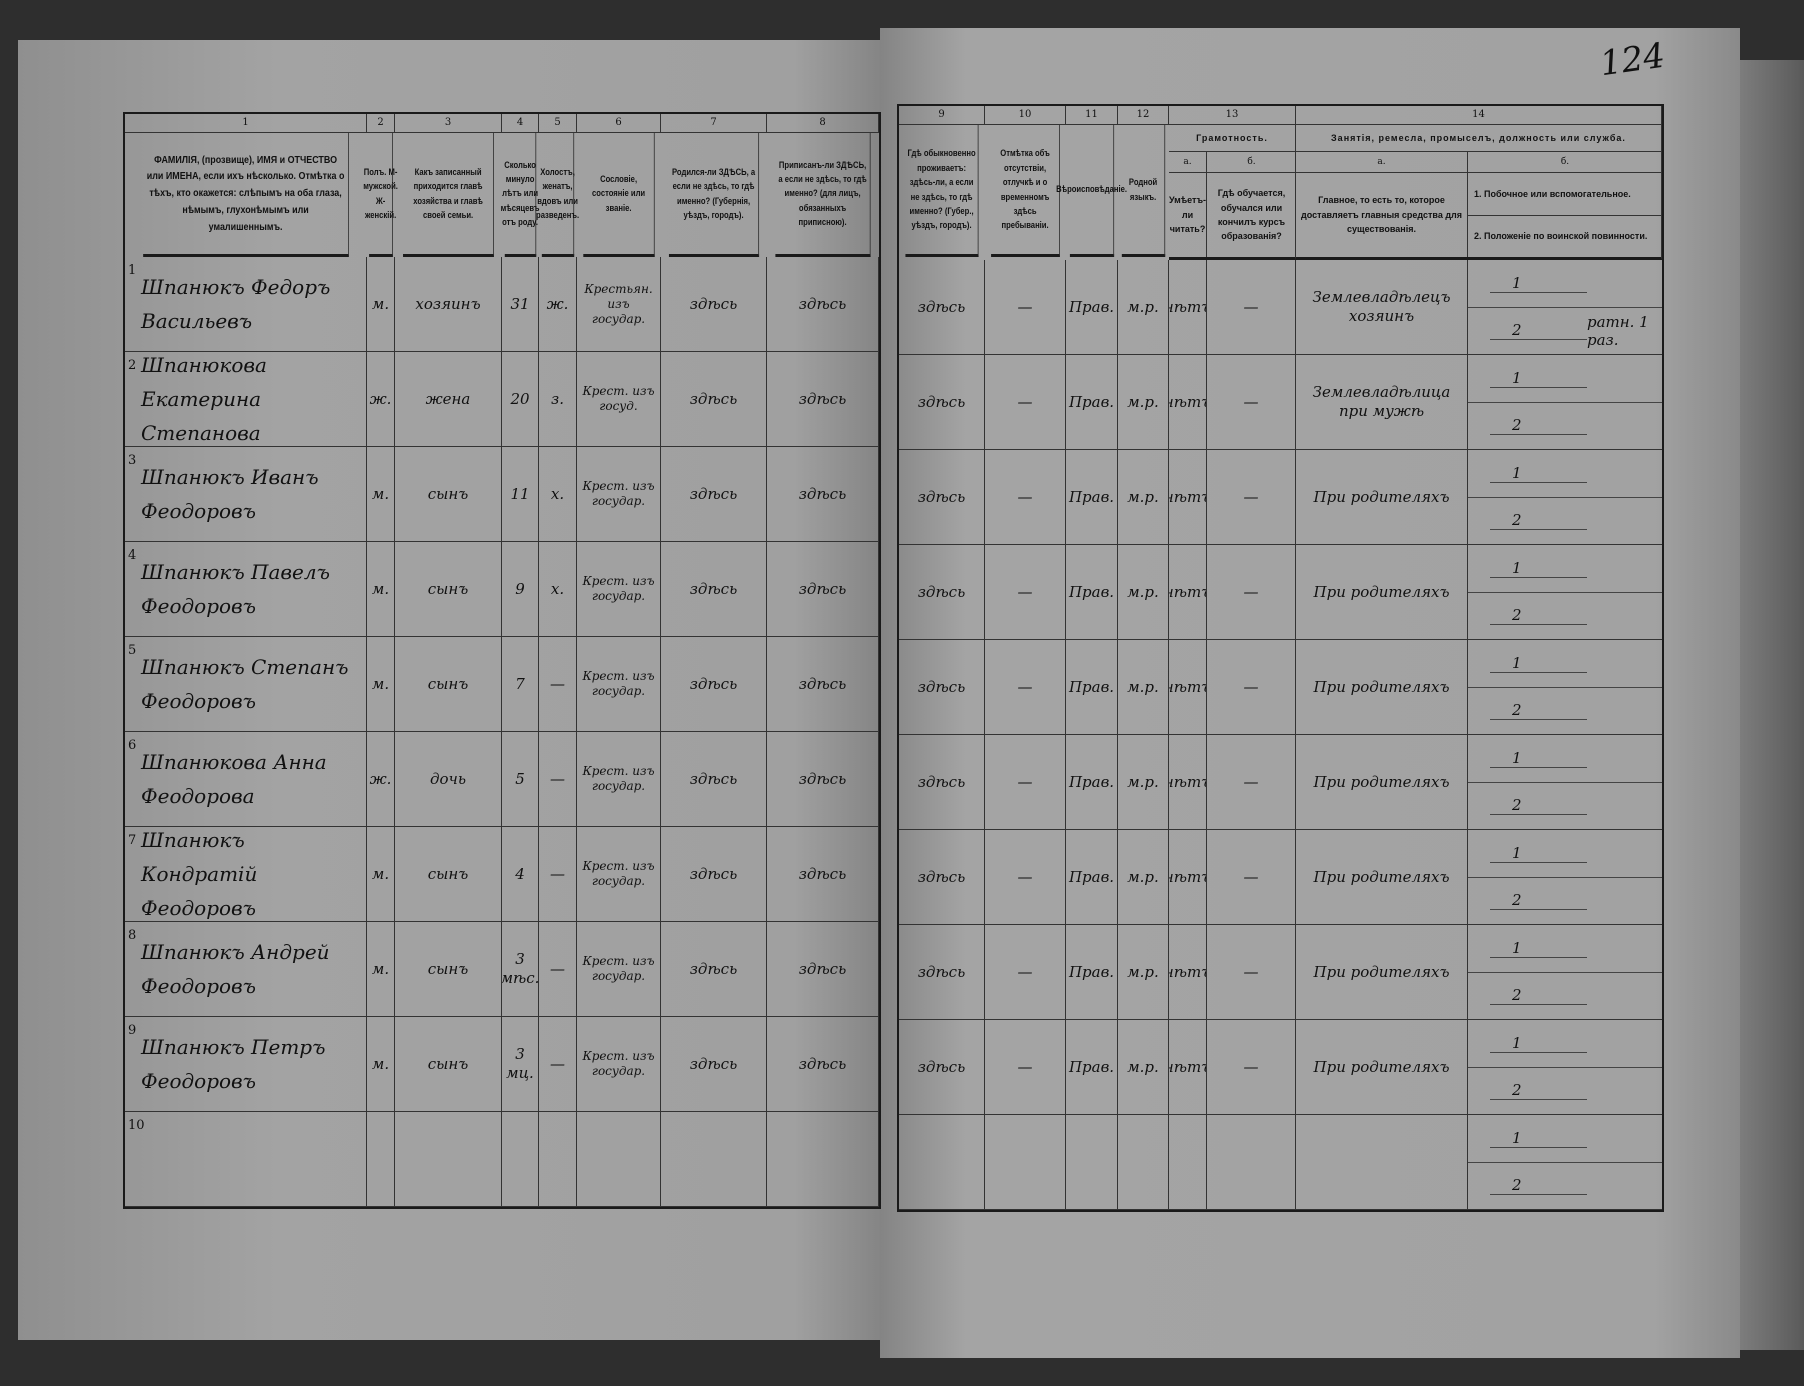  Describe the element at coordinates (714, 123) in the screenshot. I see `col-num-7: 7` at that location.